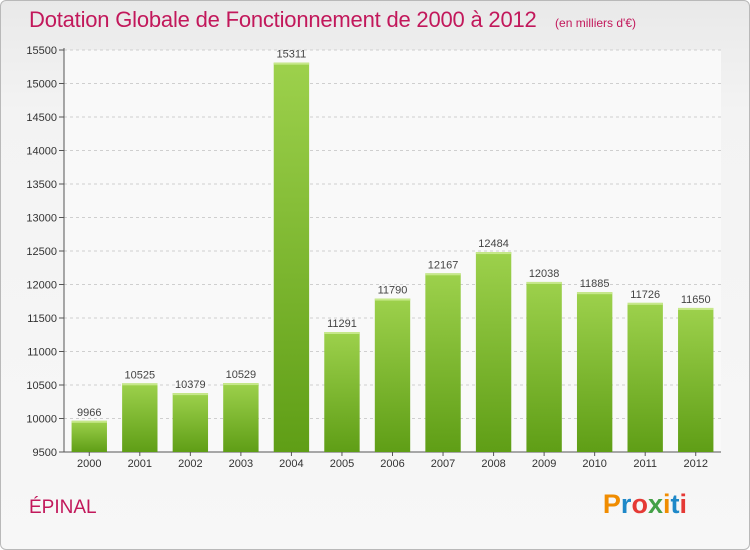  I want to click on chart-subtitle: (en milliers d'€), so click(596, 23).